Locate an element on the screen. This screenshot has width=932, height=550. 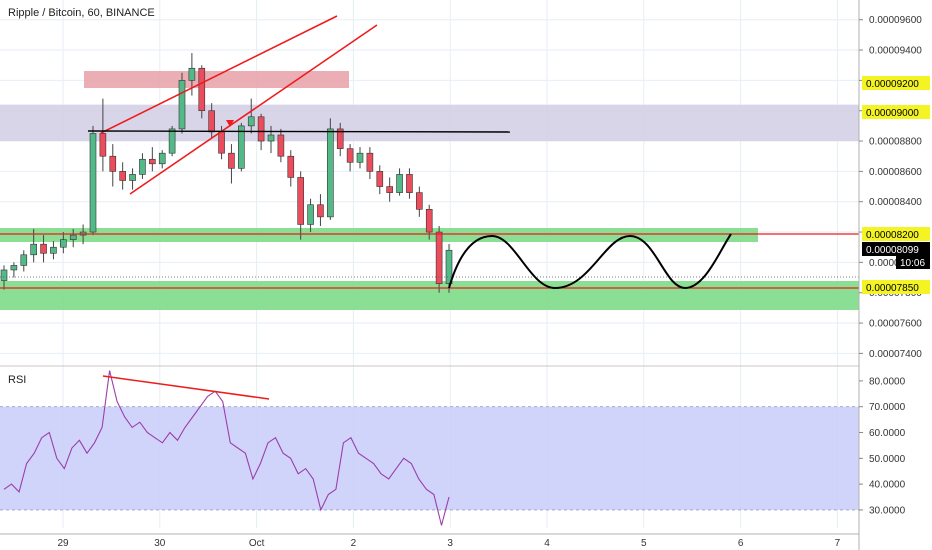
price-tick-label: 0.00009400 is located at coordinates (895, 51).